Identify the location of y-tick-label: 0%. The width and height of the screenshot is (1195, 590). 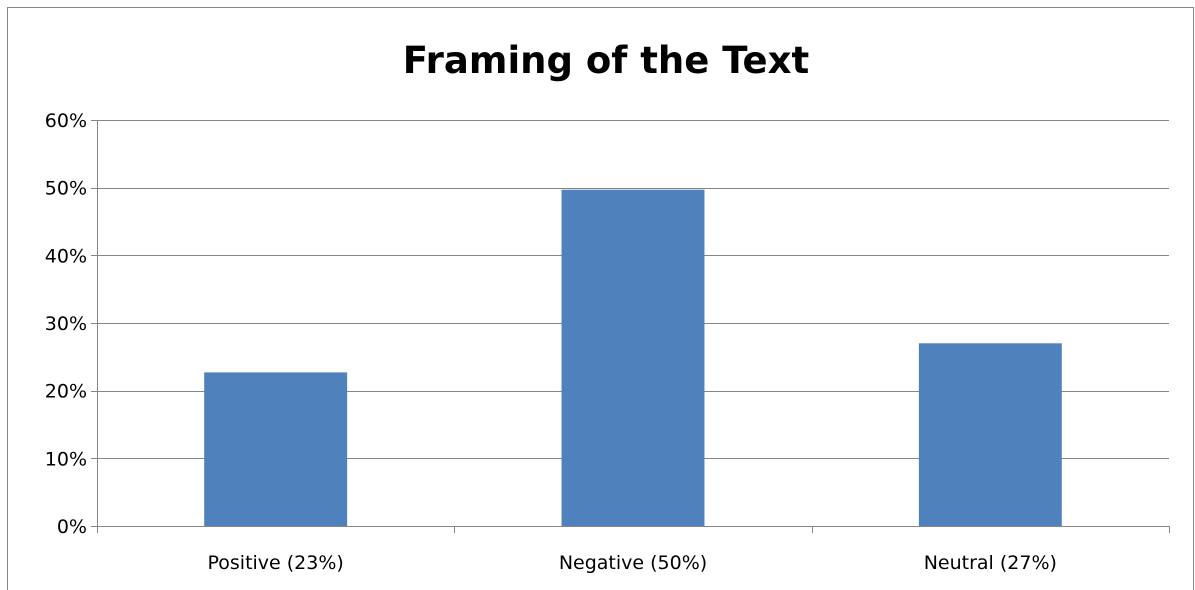
(72, 527).